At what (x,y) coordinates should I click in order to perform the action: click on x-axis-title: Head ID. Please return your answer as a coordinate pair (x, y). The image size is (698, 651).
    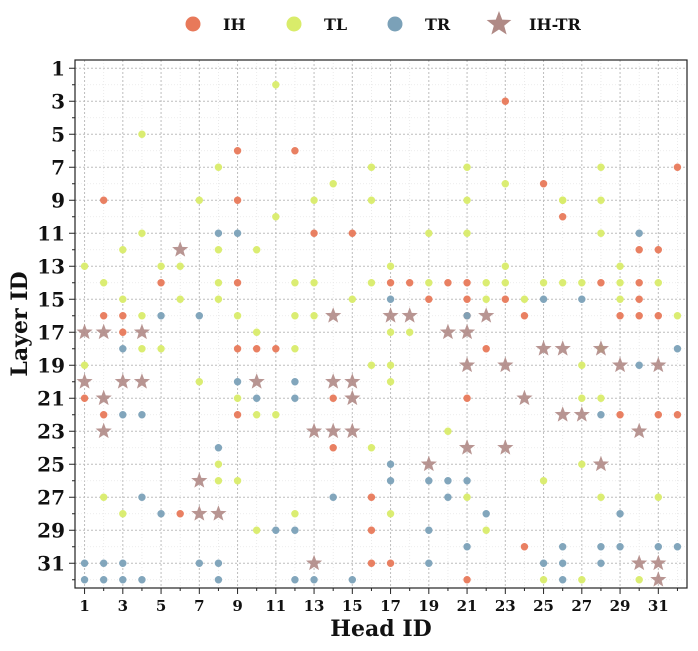
    Looking at the image, I should click on (380, 629).